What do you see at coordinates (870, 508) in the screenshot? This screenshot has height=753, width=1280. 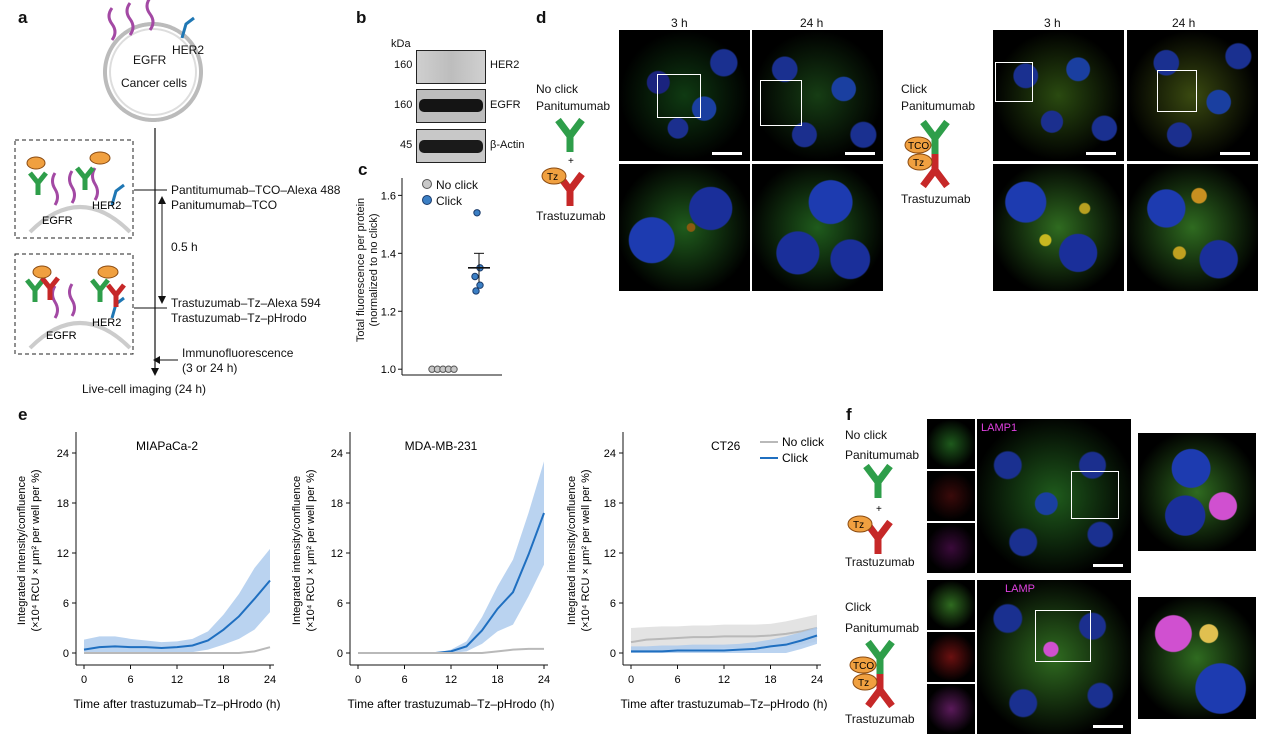 I see `f-noclick-antibody-icon: + Tz` at bounding box center [870, 508].